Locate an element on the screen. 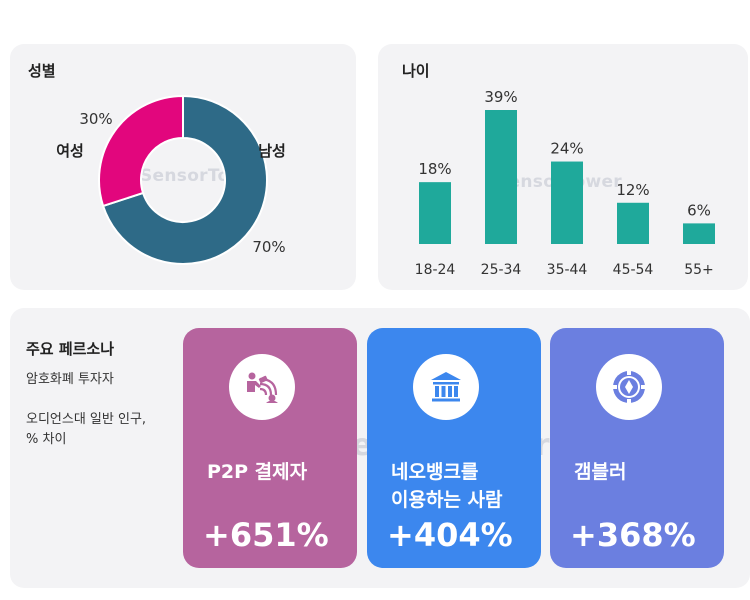  persona-tile-gambler: 갬블러 +368% is located at coordinates (637, 448).